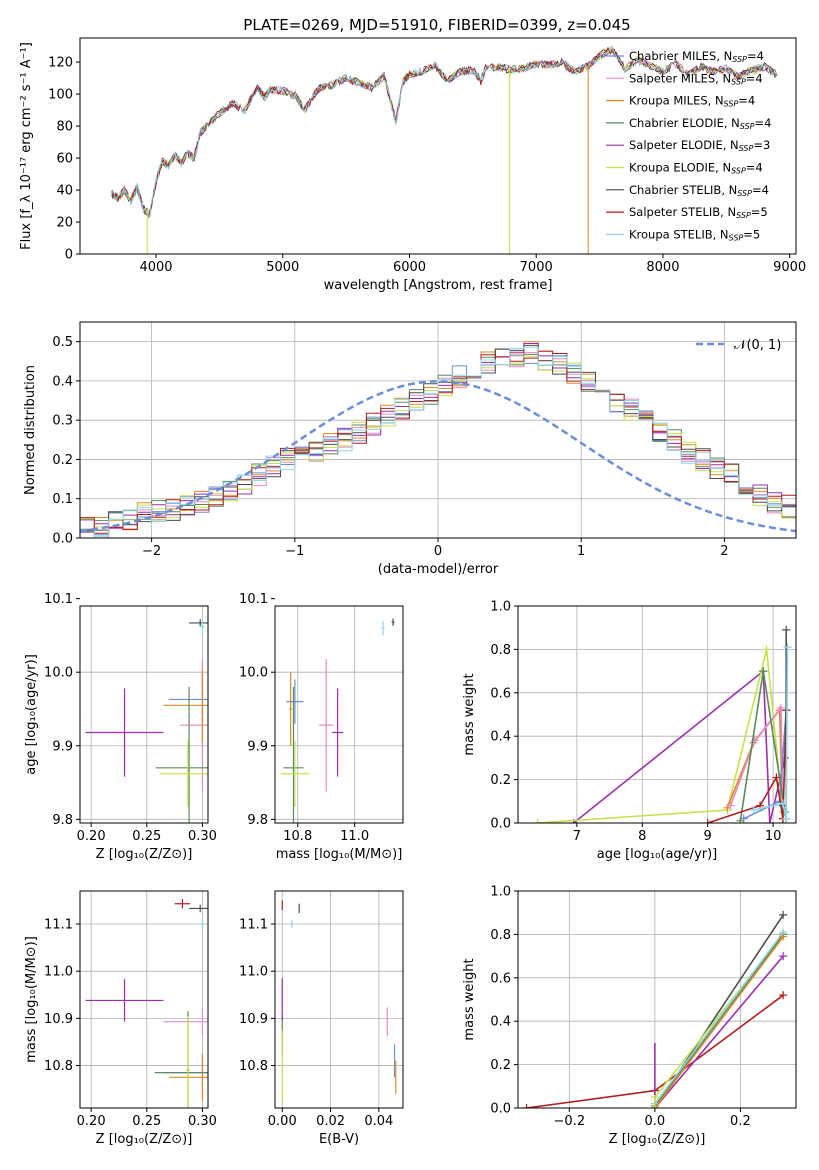 This screenshot has height=1170, width=819. What do you see at coordinates (253, 925) in the screenshot?
I see `y-tick-label: 11.1` at bounding box center [253, 925].